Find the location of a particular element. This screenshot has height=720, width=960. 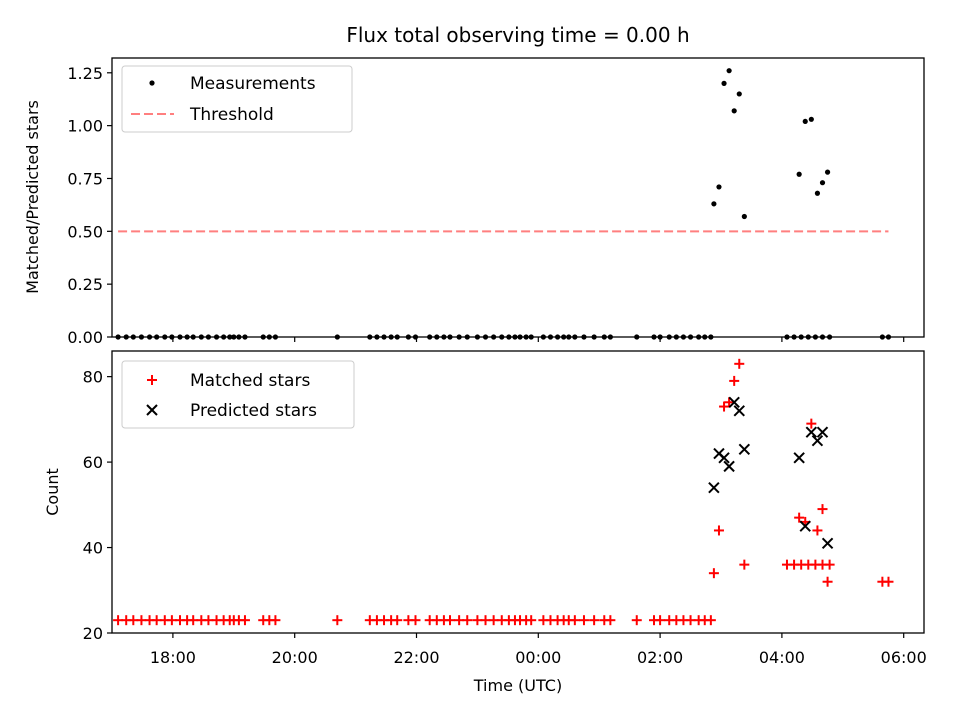

legend-predicted-marker is located at coordinates (152, 410).